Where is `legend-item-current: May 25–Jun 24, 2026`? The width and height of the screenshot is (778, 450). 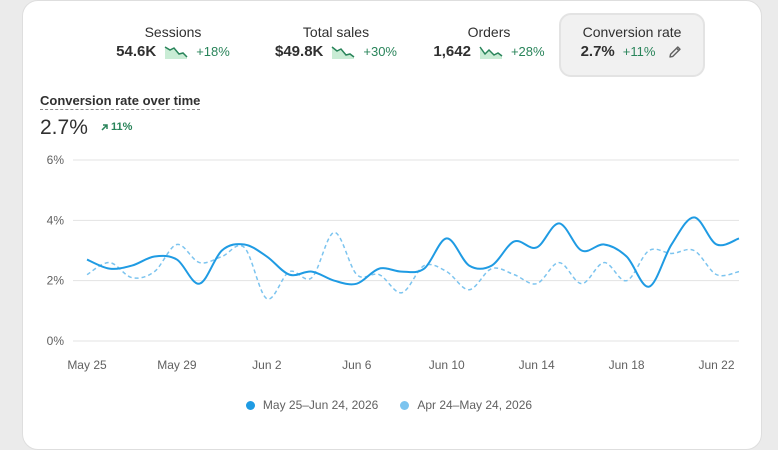 legend-item-current: May 25–Jun 24, 2026 is located at coordinates (312, 405).